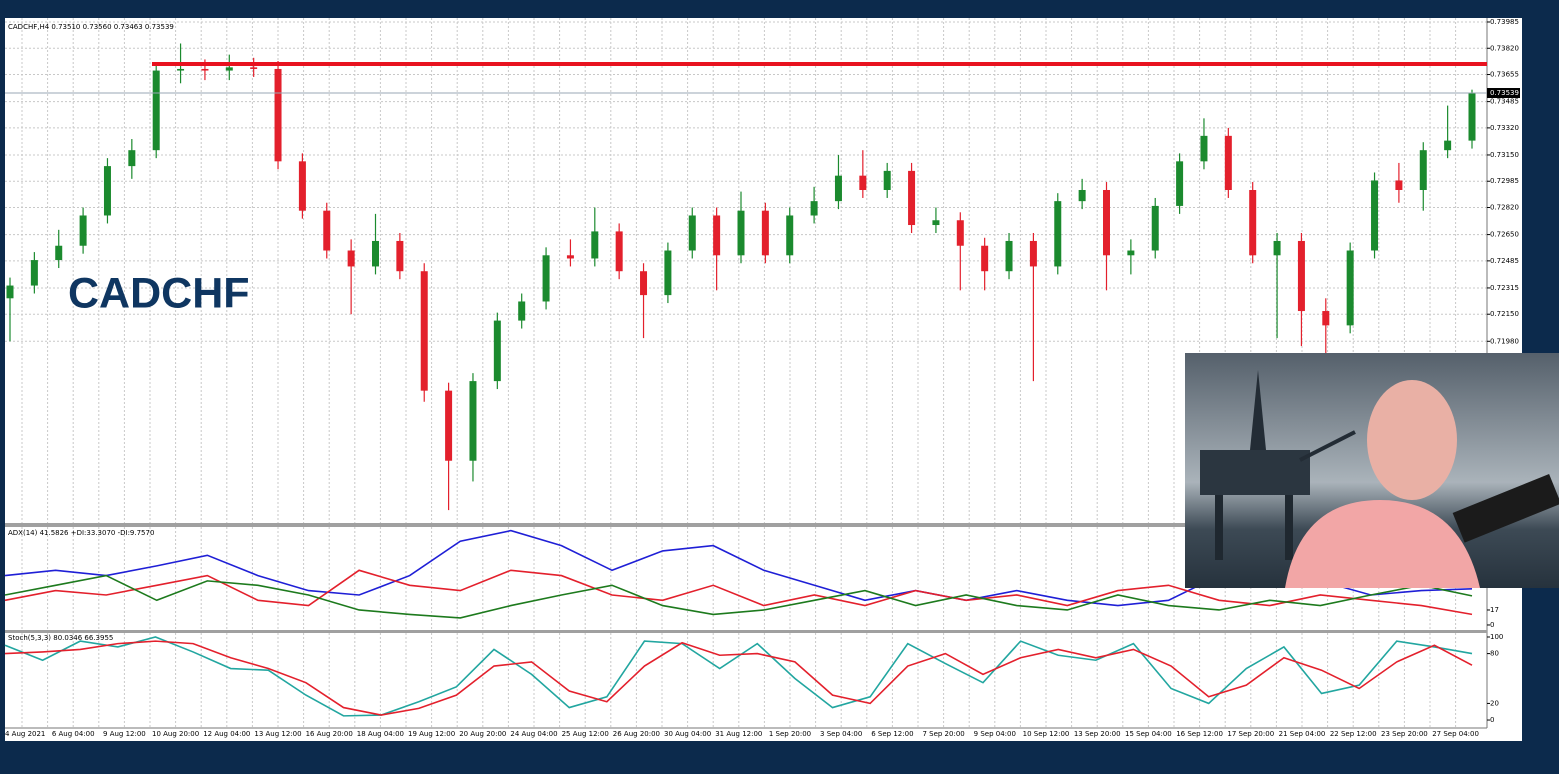  What do you see at coordinates (1250, 734) in the screenshot?
I see `x-tick-label: 17 Sep 20:00` at bounding box center [1250, 734].